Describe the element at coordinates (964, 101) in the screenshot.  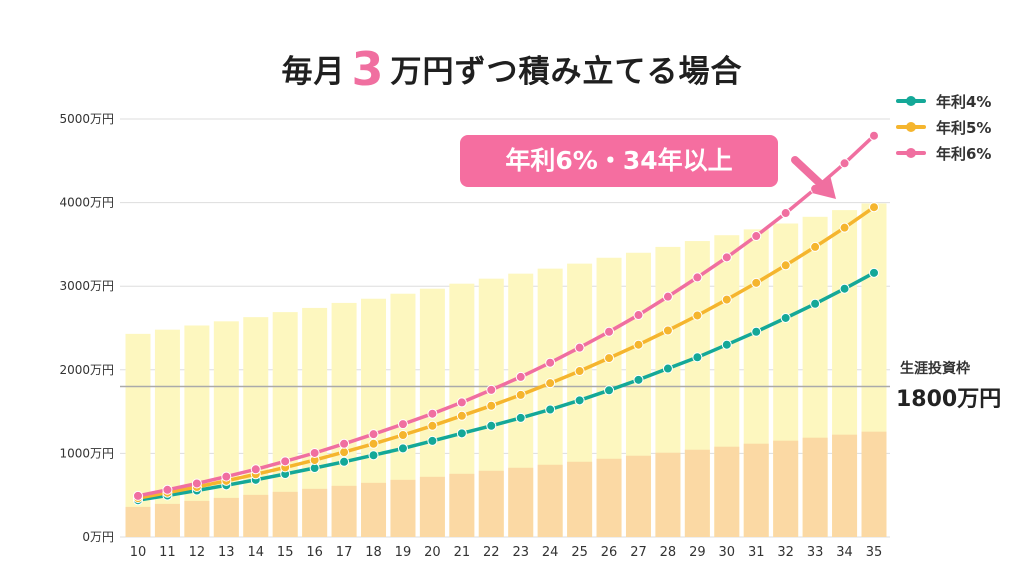
I see `legend-label-rate-4: 年利4%` at that location.